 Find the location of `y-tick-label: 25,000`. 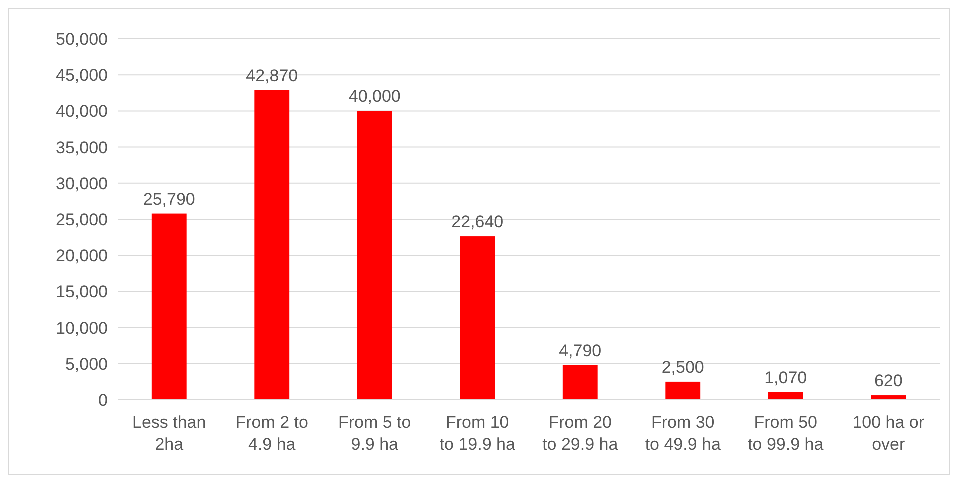

y-tick-label: 25,000 is located at coordinates (82, 220).